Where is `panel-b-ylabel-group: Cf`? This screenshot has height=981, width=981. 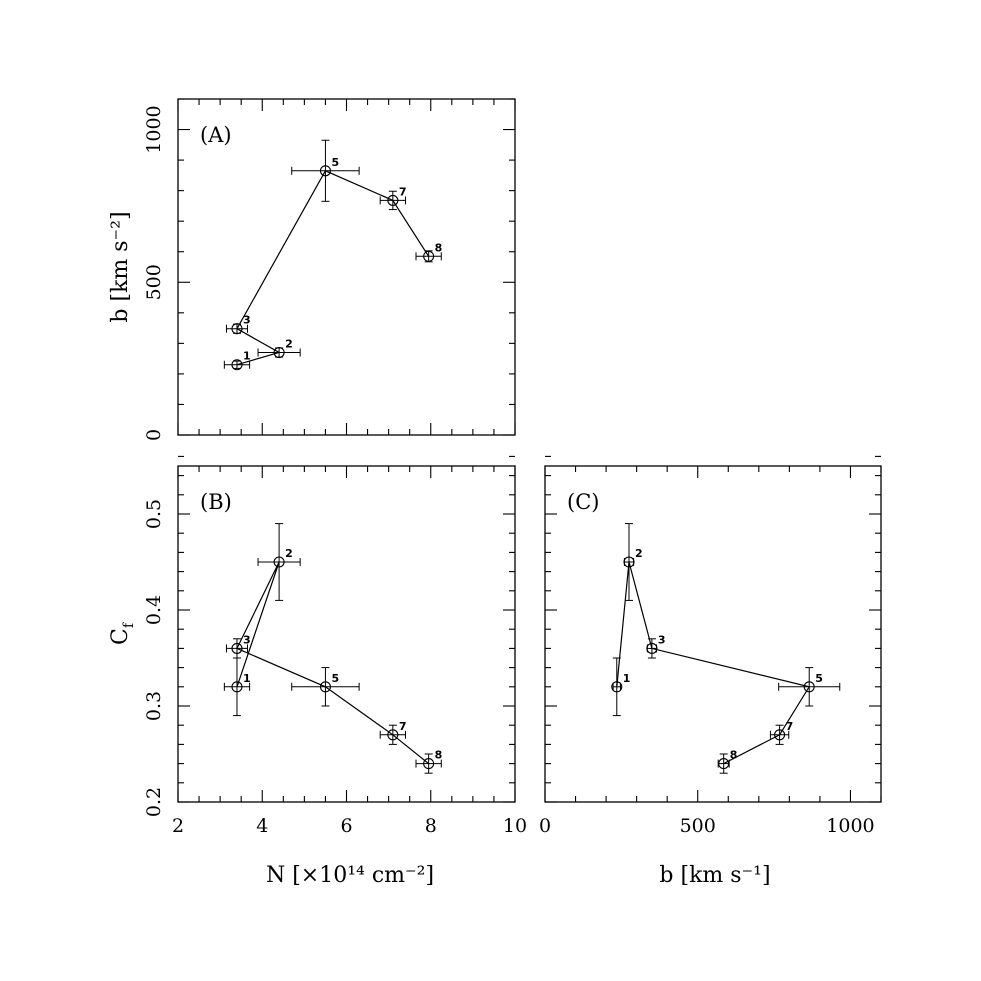 panel-b-ylabel-group: Cf is located at coordinates (122, 633).